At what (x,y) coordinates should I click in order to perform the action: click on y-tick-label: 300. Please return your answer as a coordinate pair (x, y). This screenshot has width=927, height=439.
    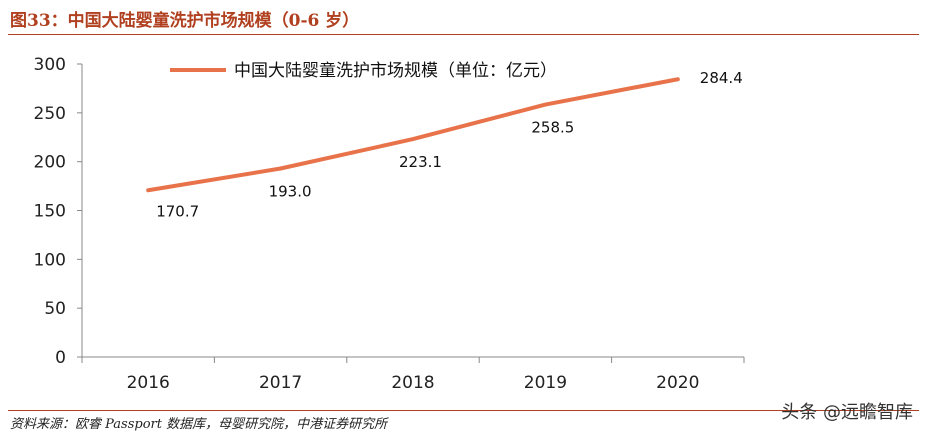
    Looking at the image, I should click on (50, 65).